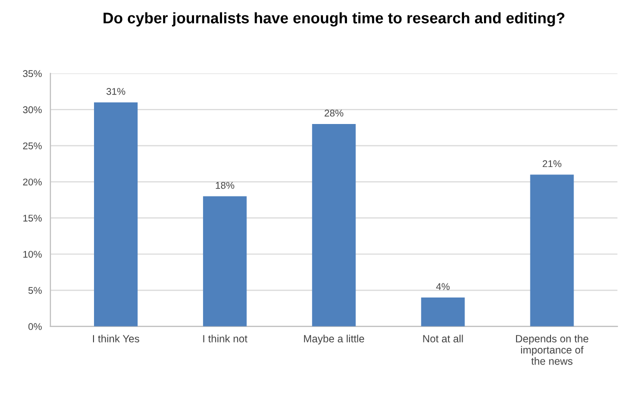 Image resolution: width=630 pixels, height=408 pixels. What do you see at coordinates (552, 349) in the screenshot?
I see `x-tick-label: Depends on the importance of the news` at bounding box center [552, 349].